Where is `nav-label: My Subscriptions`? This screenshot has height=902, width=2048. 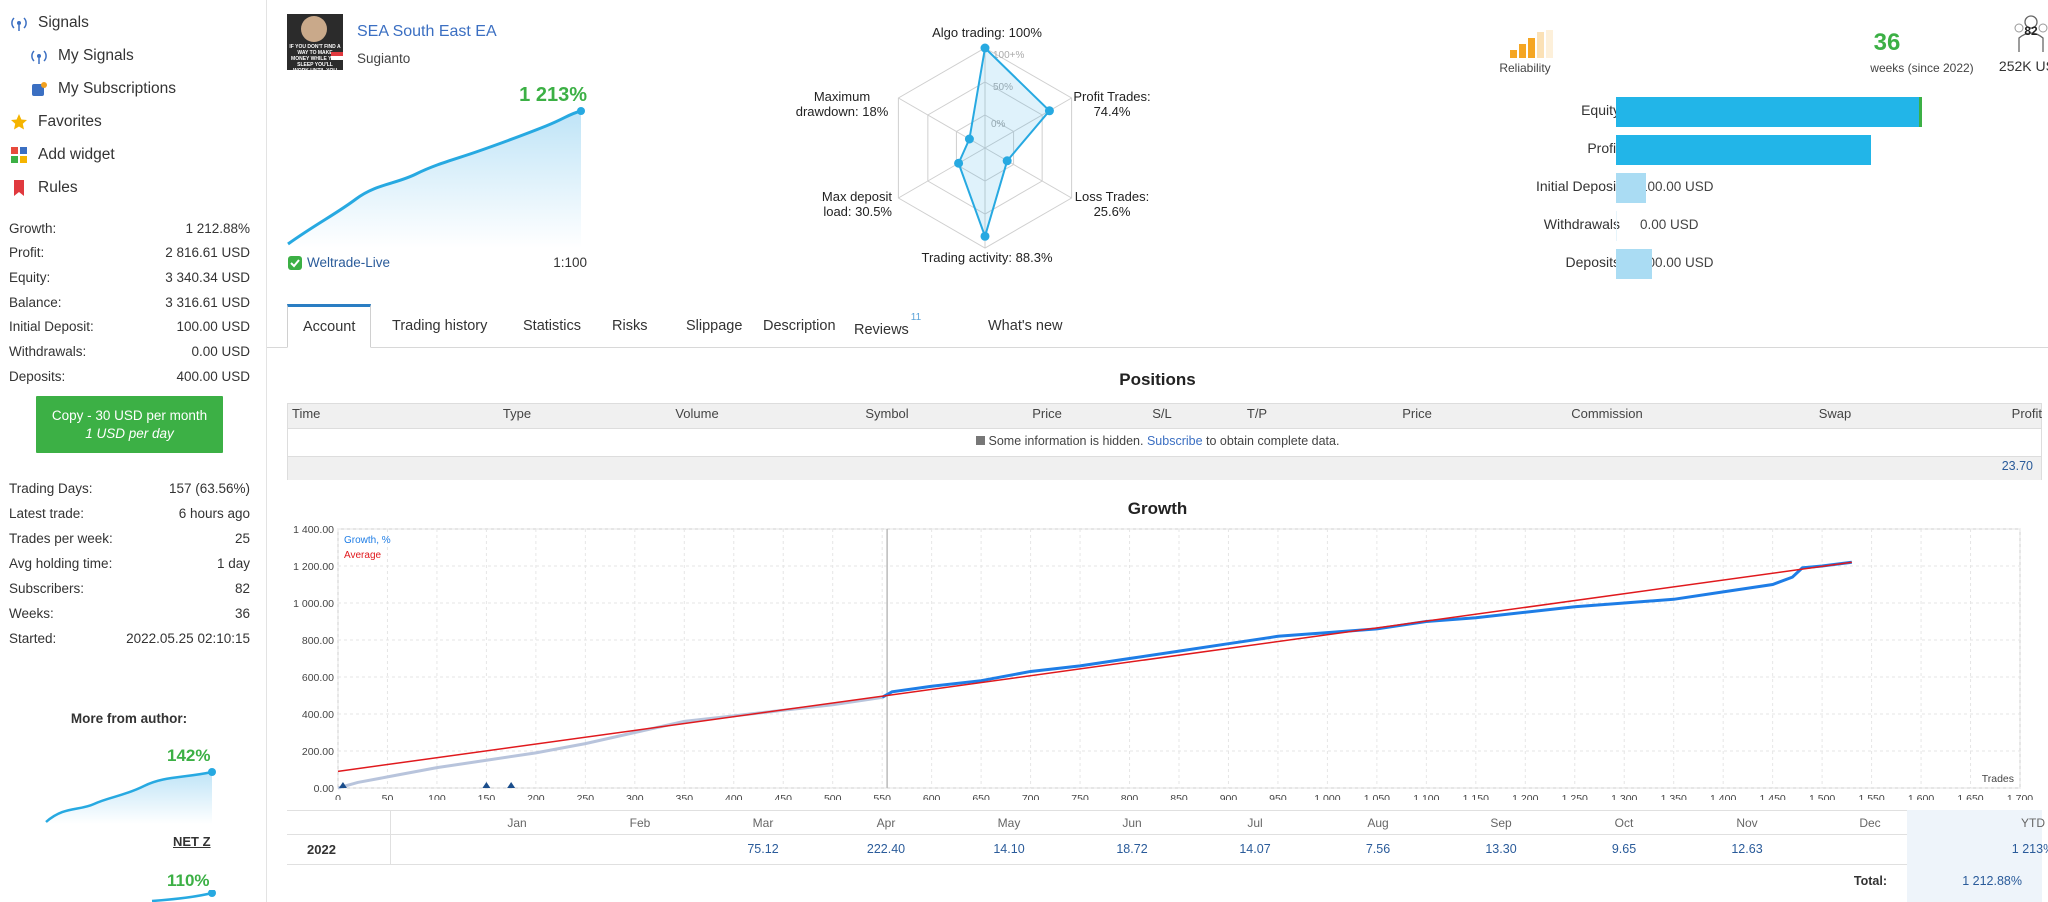 nav-label: My Subscriptions is located at coordinates (117, 88).